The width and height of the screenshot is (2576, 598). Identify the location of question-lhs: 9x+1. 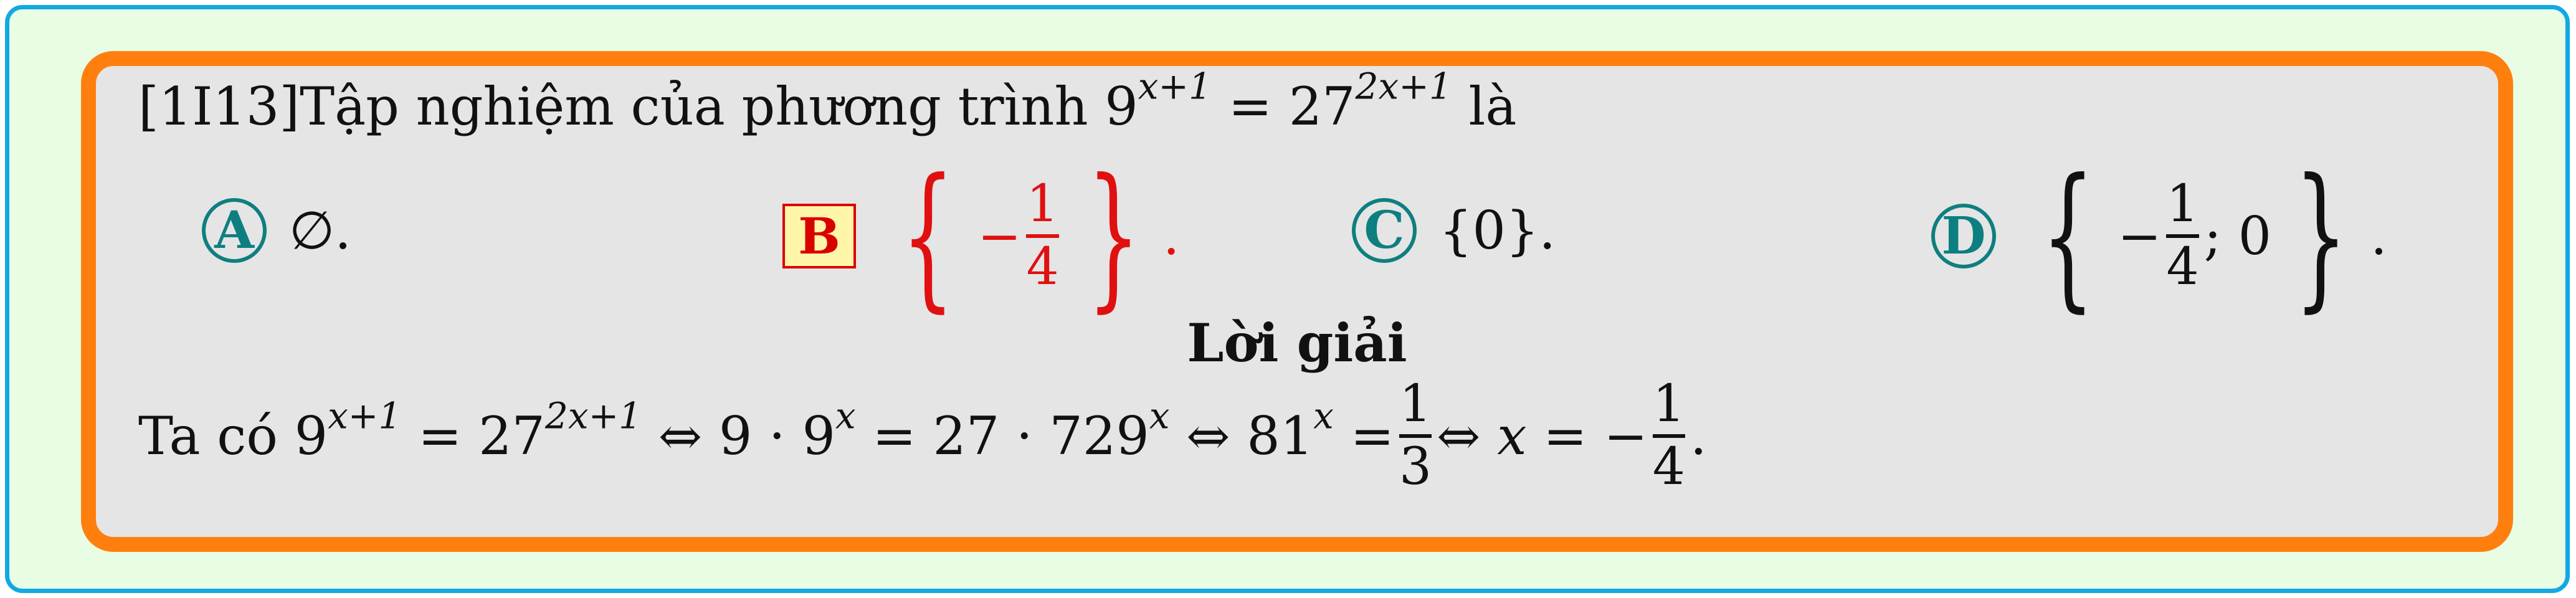
(1158, 101).